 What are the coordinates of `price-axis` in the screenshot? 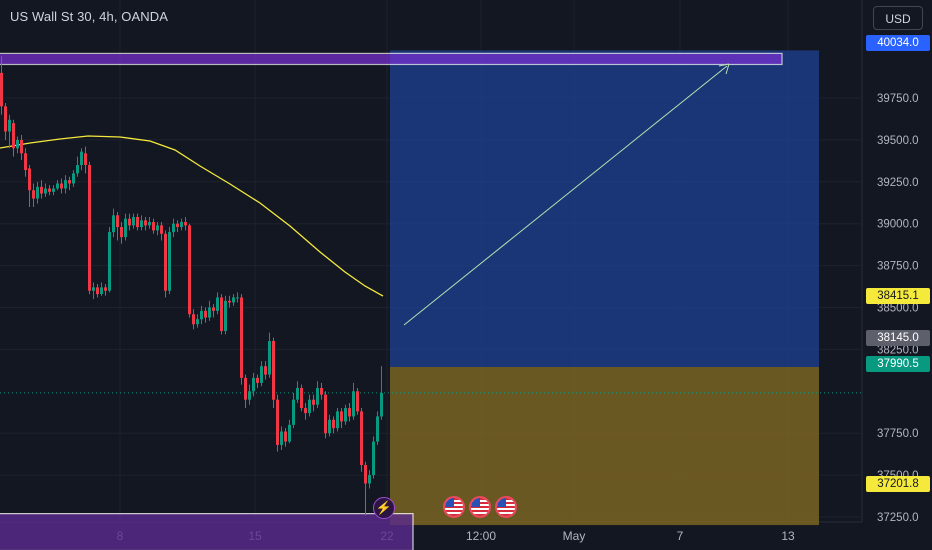 It's located at (897, 275).